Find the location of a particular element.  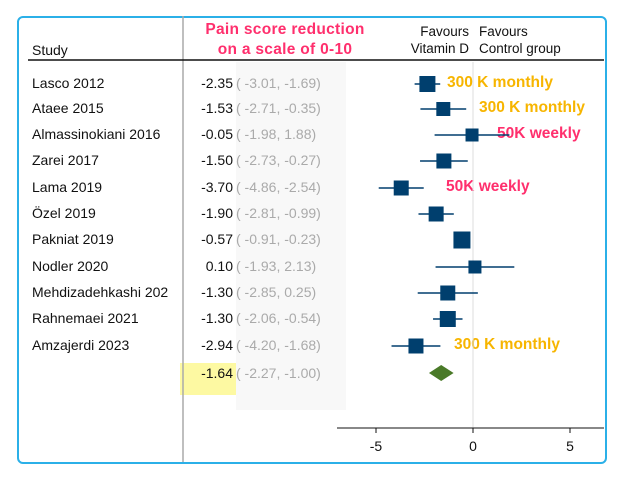

study-estimate: -0.05 is located at coordinates (217, 134).